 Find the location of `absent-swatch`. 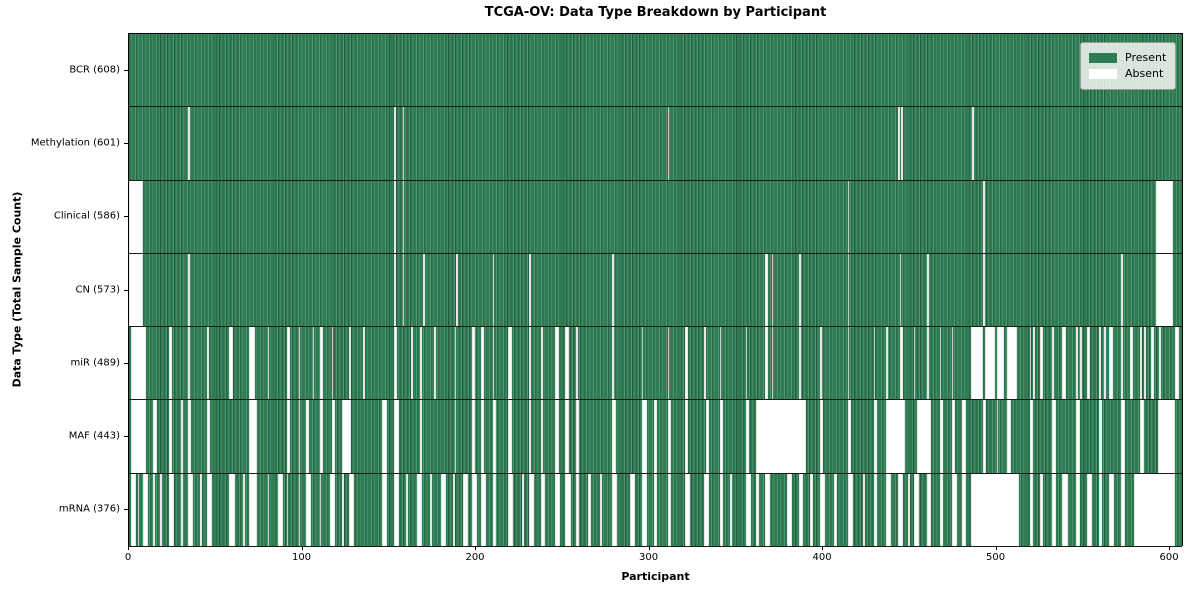

absent-swatch is located at coordinates (1103, 74).